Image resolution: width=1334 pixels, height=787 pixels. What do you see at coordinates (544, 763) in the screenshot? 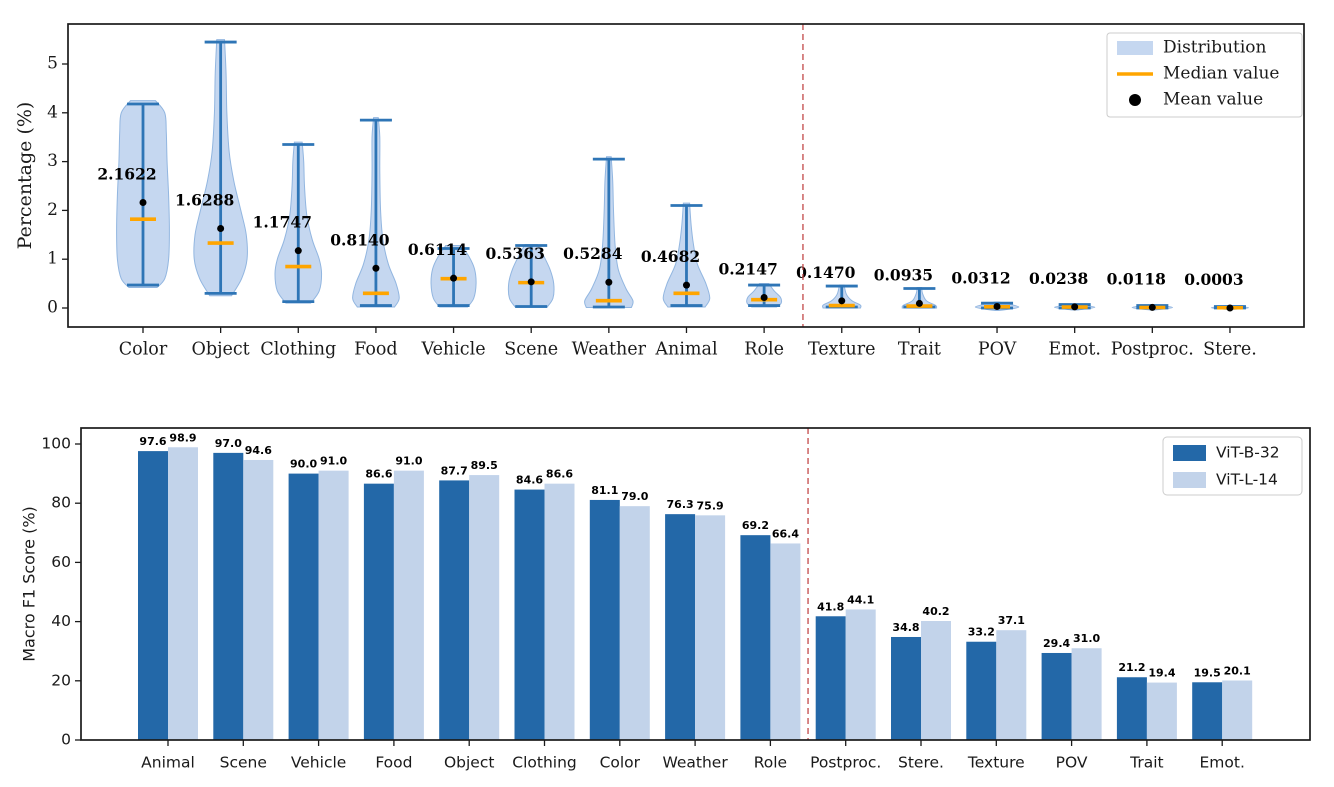
I see `x-tick-label: Clothing` at bounding box center [544, 763].